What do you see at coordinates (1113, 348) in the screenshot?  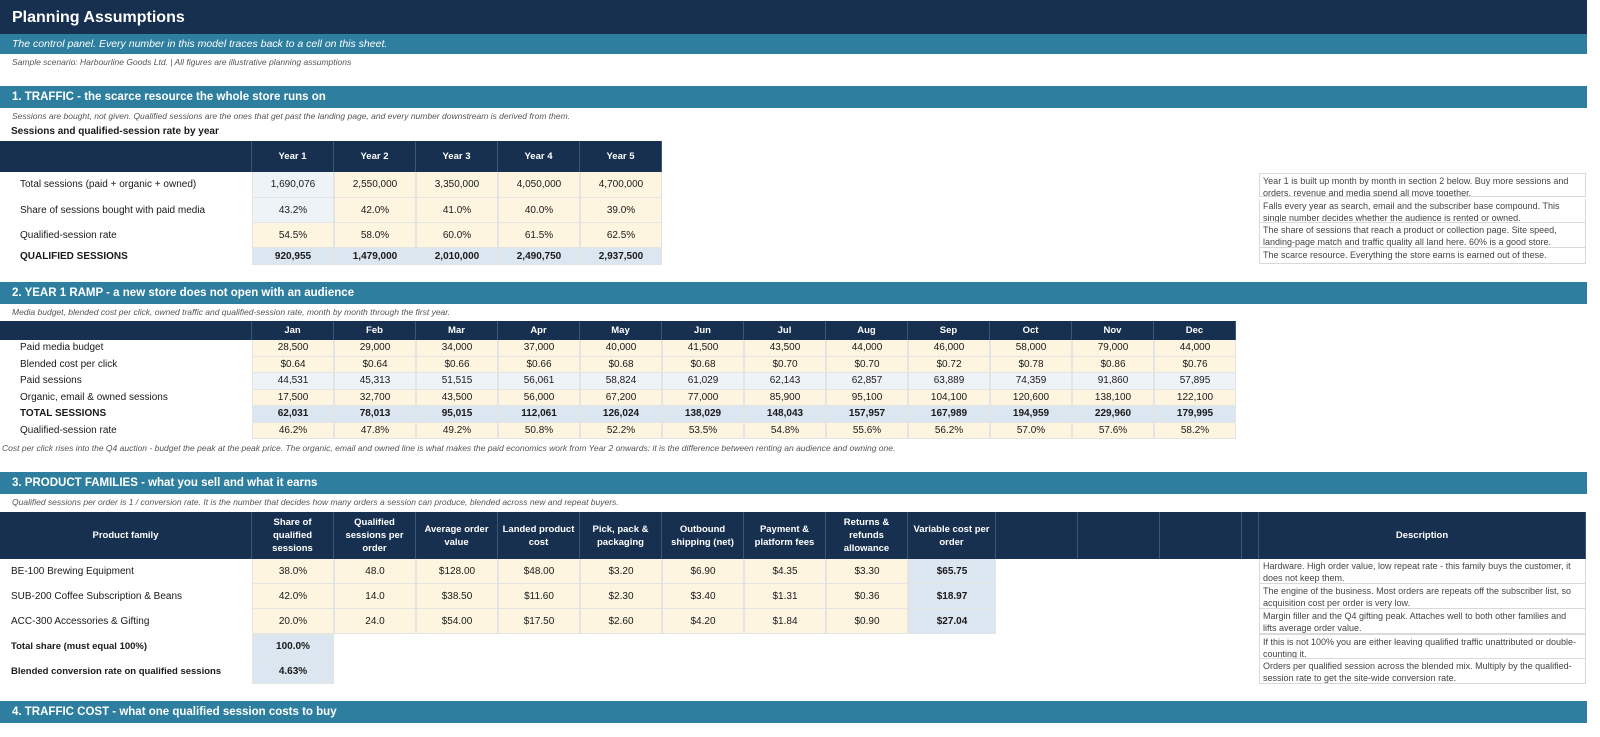 I see `s2-cell: 79,000` at bounding box center [1113, 348].